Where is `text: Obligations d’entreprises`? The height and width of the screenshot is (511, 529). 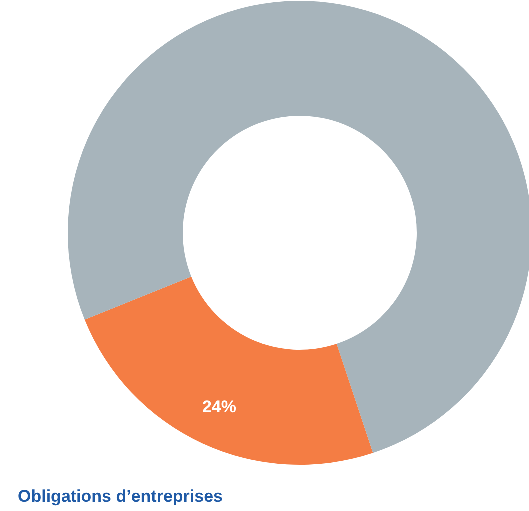 text: Obligations d’entreprises is located at coordinates (120, 496).